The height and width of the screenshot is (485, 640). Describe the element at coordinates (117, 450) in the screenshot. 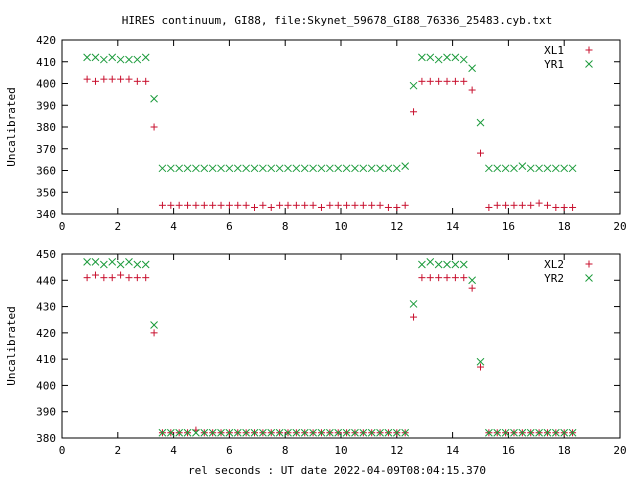

I see `x-tick-label: 2` at that location.